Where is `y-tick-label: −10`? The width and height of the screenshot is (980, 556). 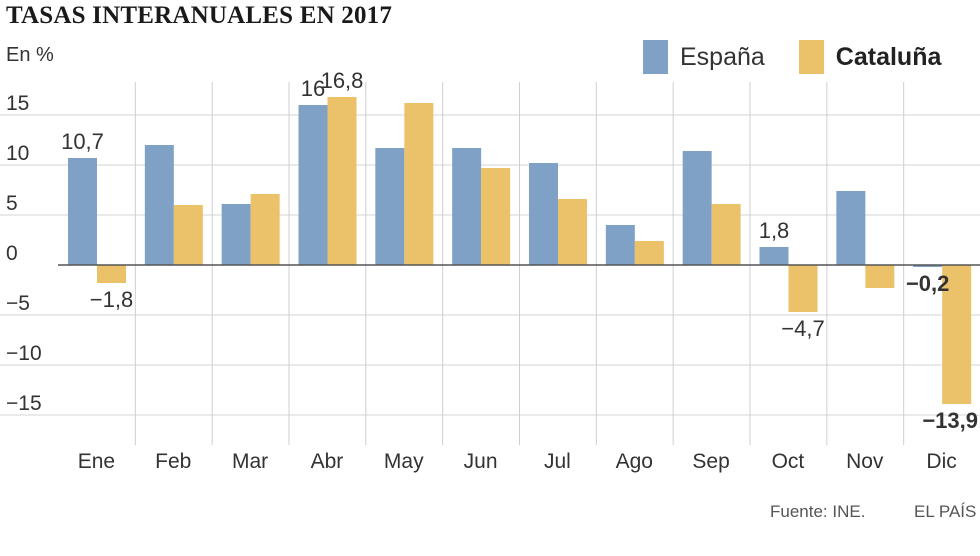
y-tick-label: −10 is located at coordinates (24, 353).